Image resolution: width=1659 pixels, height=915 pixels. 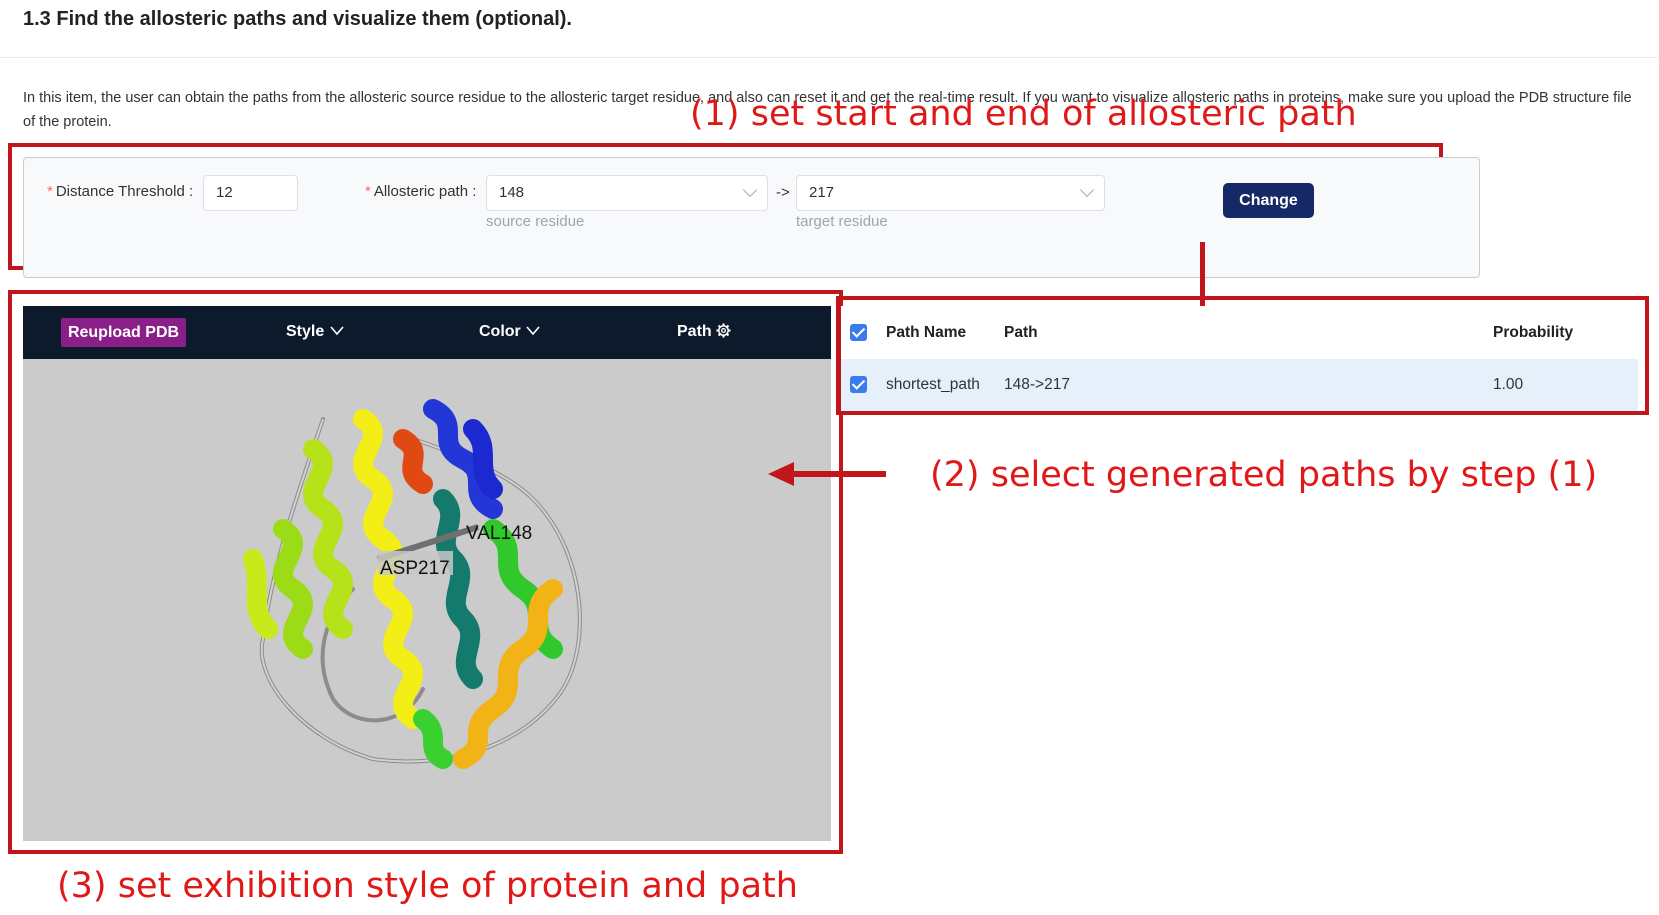 What do you see at coordinates (858, 332) in the screenshot?
I see `select-all-checkbox` at bounding box center [858, 332].